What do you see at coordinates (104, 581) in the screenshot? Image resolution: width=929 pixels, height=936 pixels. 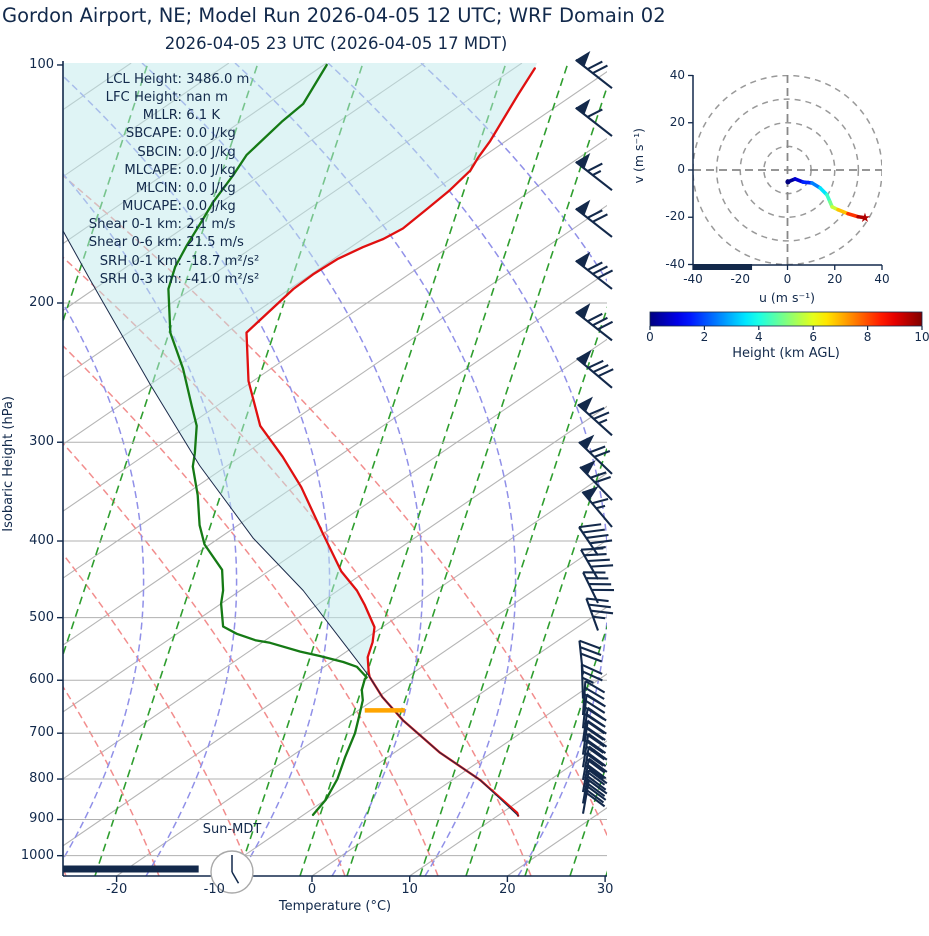 I see `grid-moist-adiabat` at bounding box center [104, 581].